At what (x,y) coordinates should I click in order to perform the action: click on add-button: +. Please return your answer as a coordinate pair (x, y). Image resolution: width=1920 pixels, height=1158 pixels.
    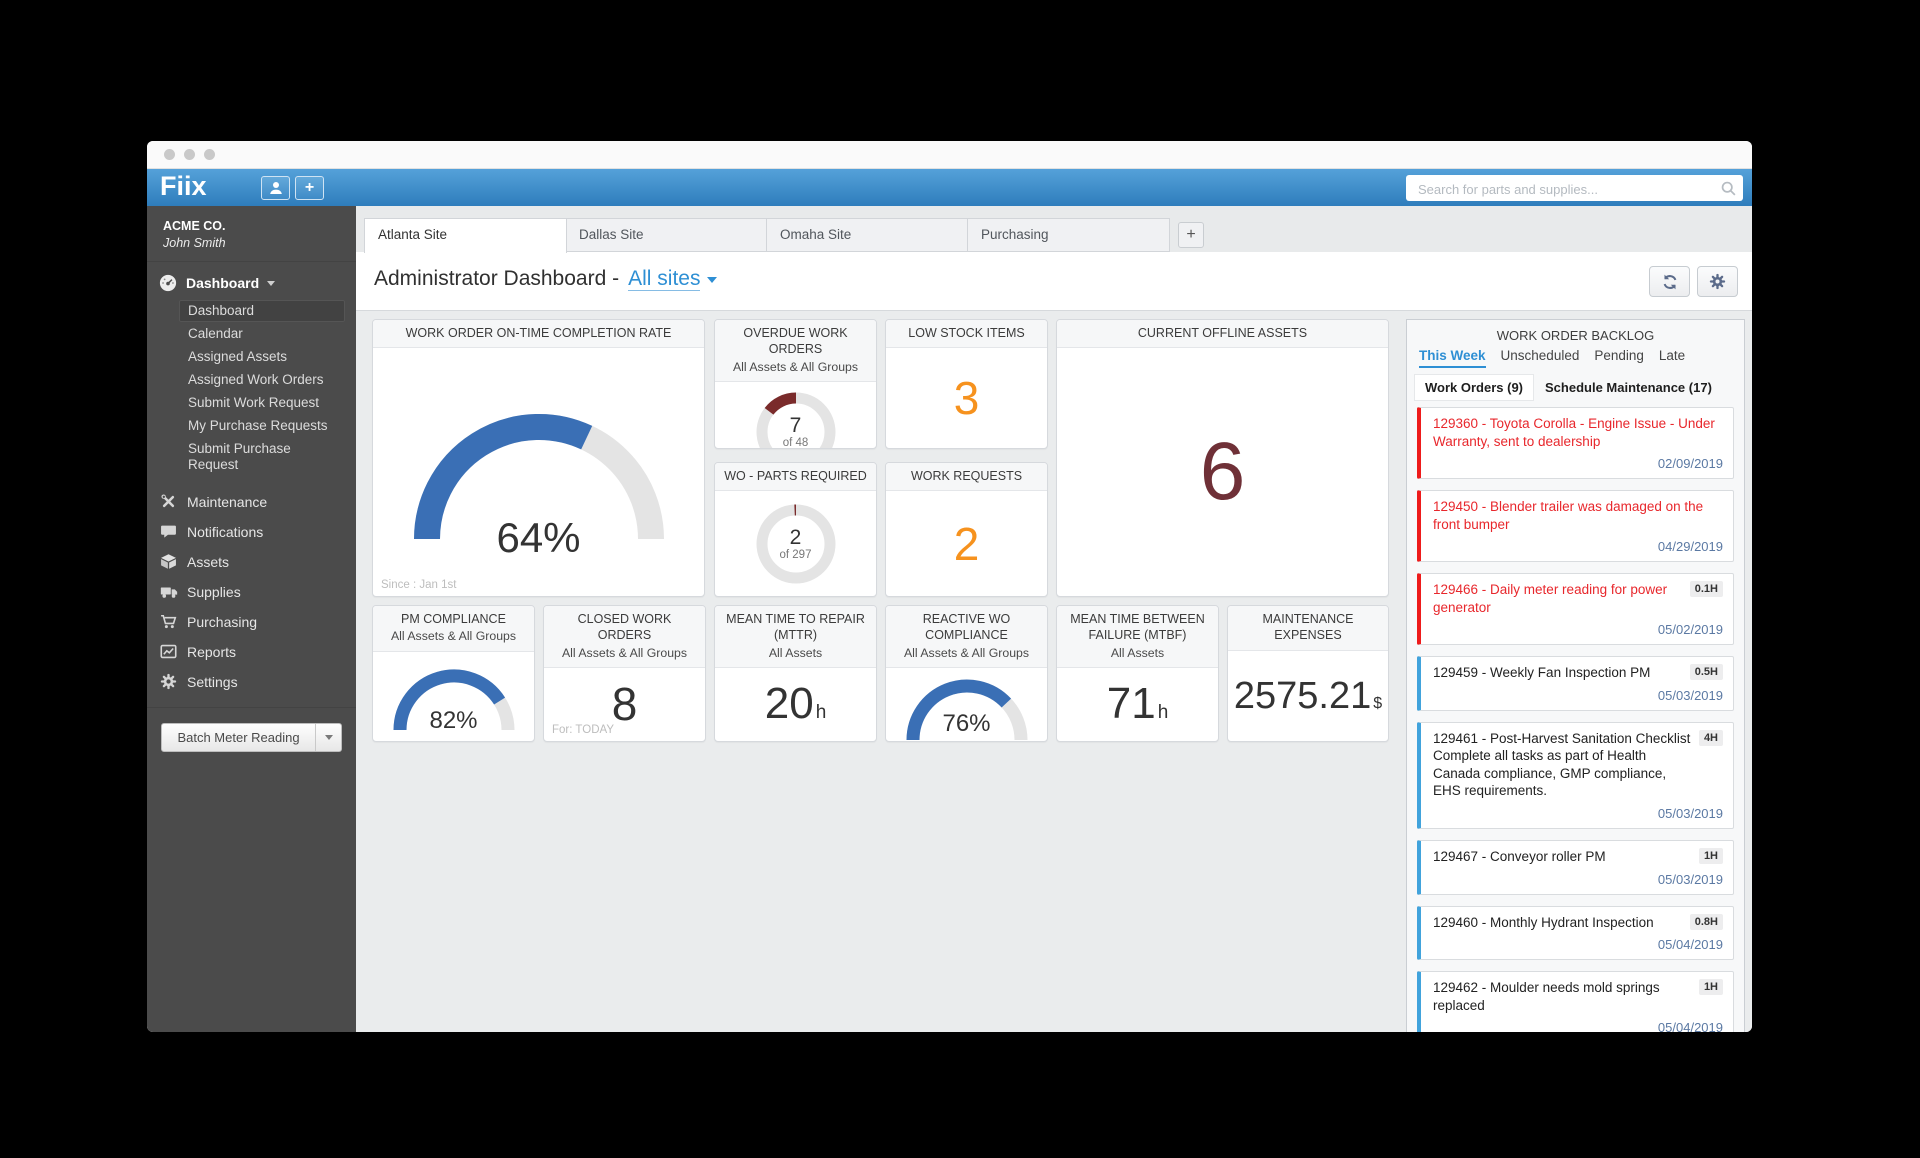
    Looking at the image, I should click on (309, 188).